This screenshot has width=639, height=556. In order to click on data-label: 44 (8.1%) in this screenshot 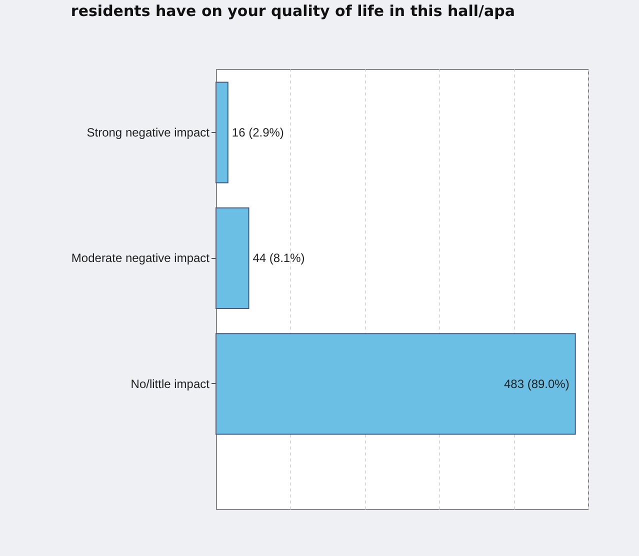, I will do `click(278, 258)`.